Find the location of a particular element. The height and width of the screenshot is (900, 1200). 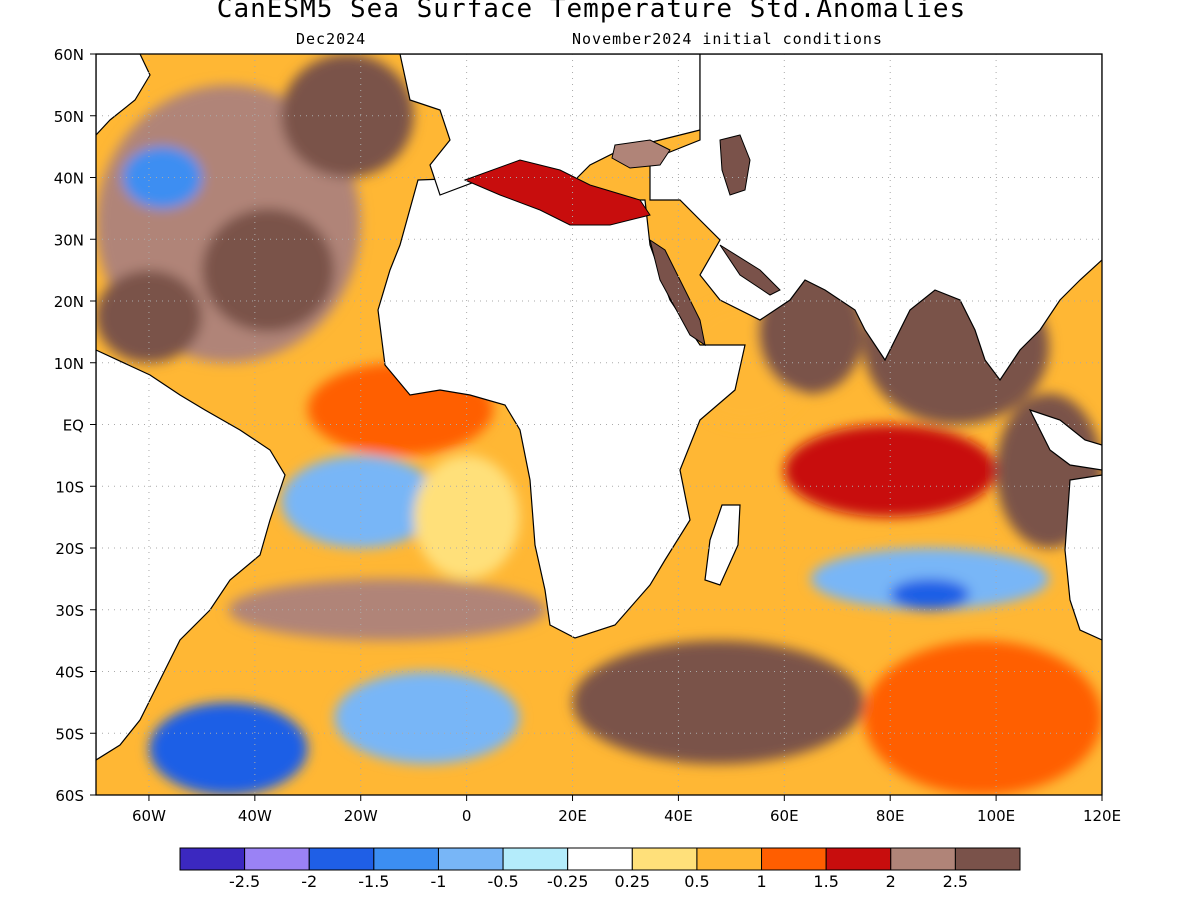

y-tick-label: 20N is located at coordinates (69, 302).